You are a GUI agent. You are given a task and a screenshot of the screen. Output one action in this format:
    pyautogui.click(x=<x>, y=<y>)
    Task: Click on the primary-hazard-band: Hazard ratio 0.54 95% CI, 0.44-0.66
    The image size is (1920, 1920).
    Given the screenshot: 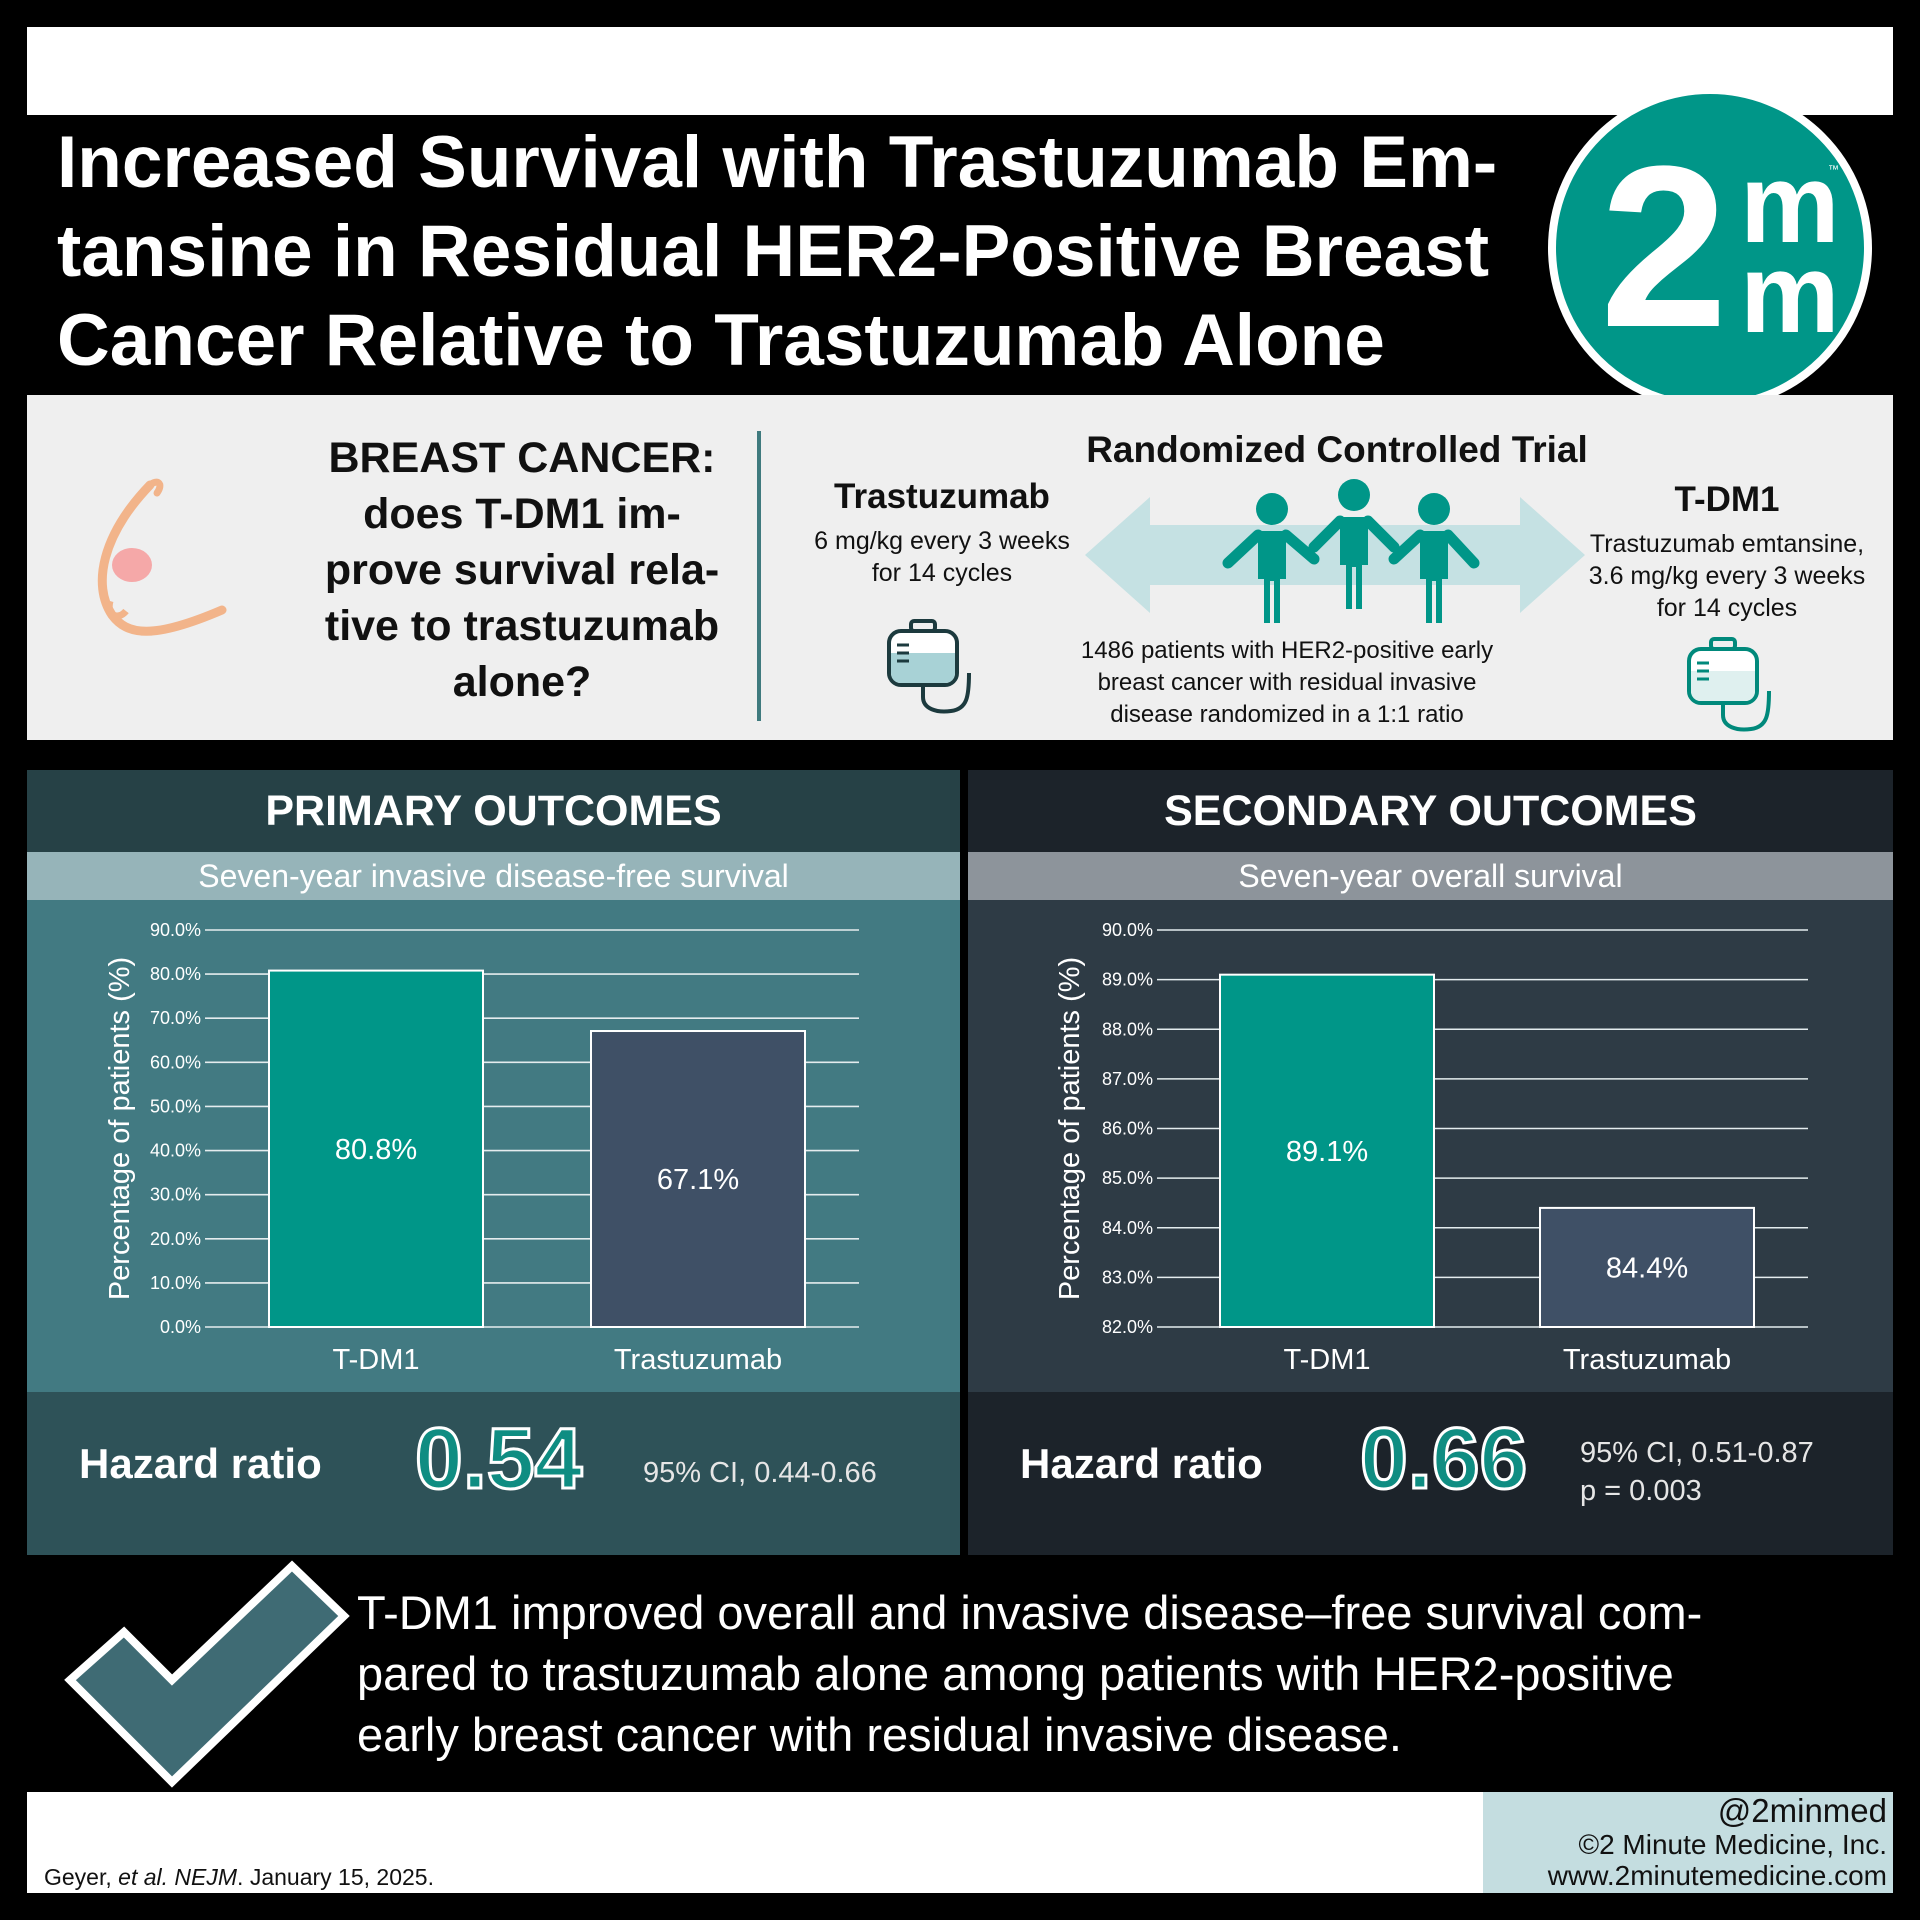 What is the action you would take?
    pyautogui.click(x=493, y=1473)
    